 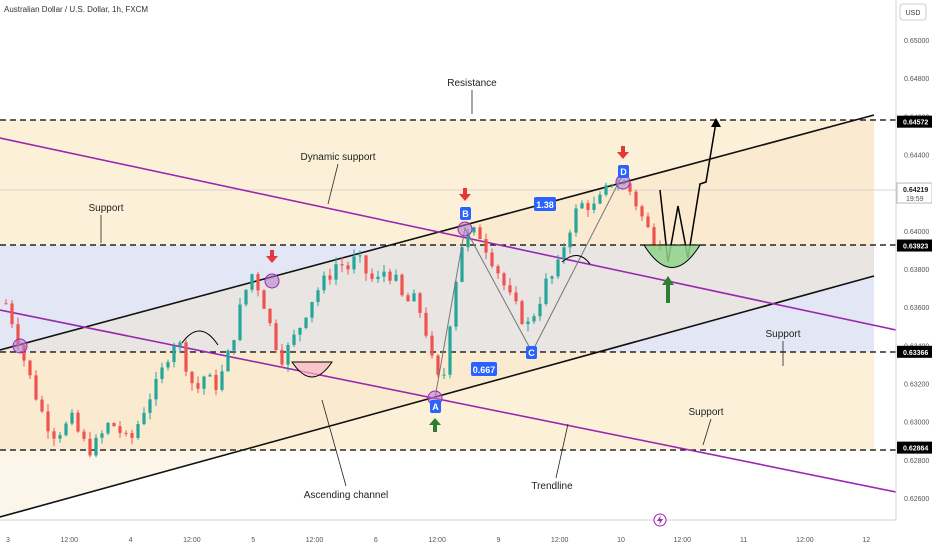 I want to click on price-tag-text: 0.64572, so click(x=915, y=123).